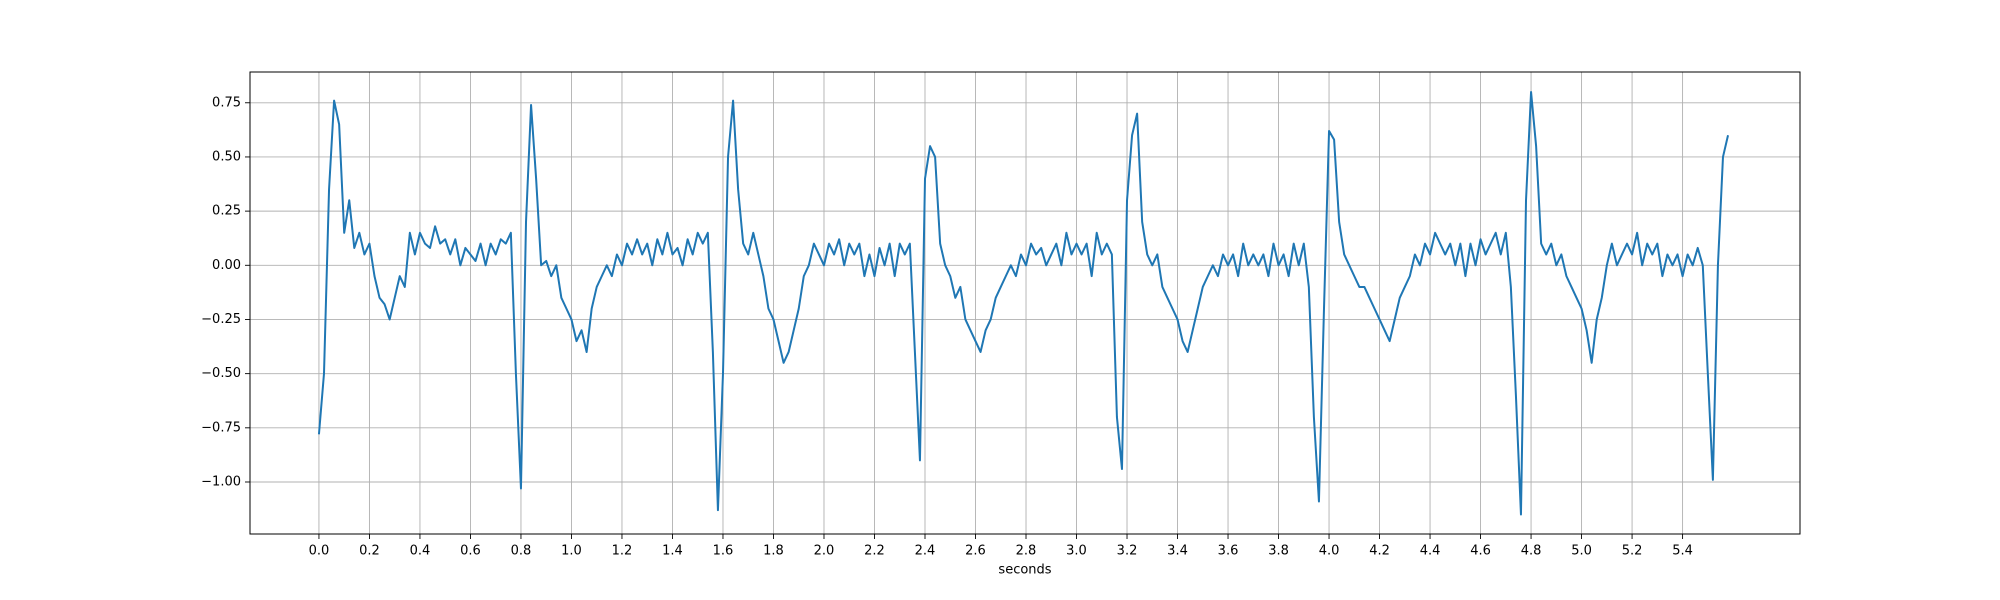 The image size is (2000, 600). Describe the element at coordinates (319, 551) in the screenshot. I see `x-tick-label: 0.0` at that location.